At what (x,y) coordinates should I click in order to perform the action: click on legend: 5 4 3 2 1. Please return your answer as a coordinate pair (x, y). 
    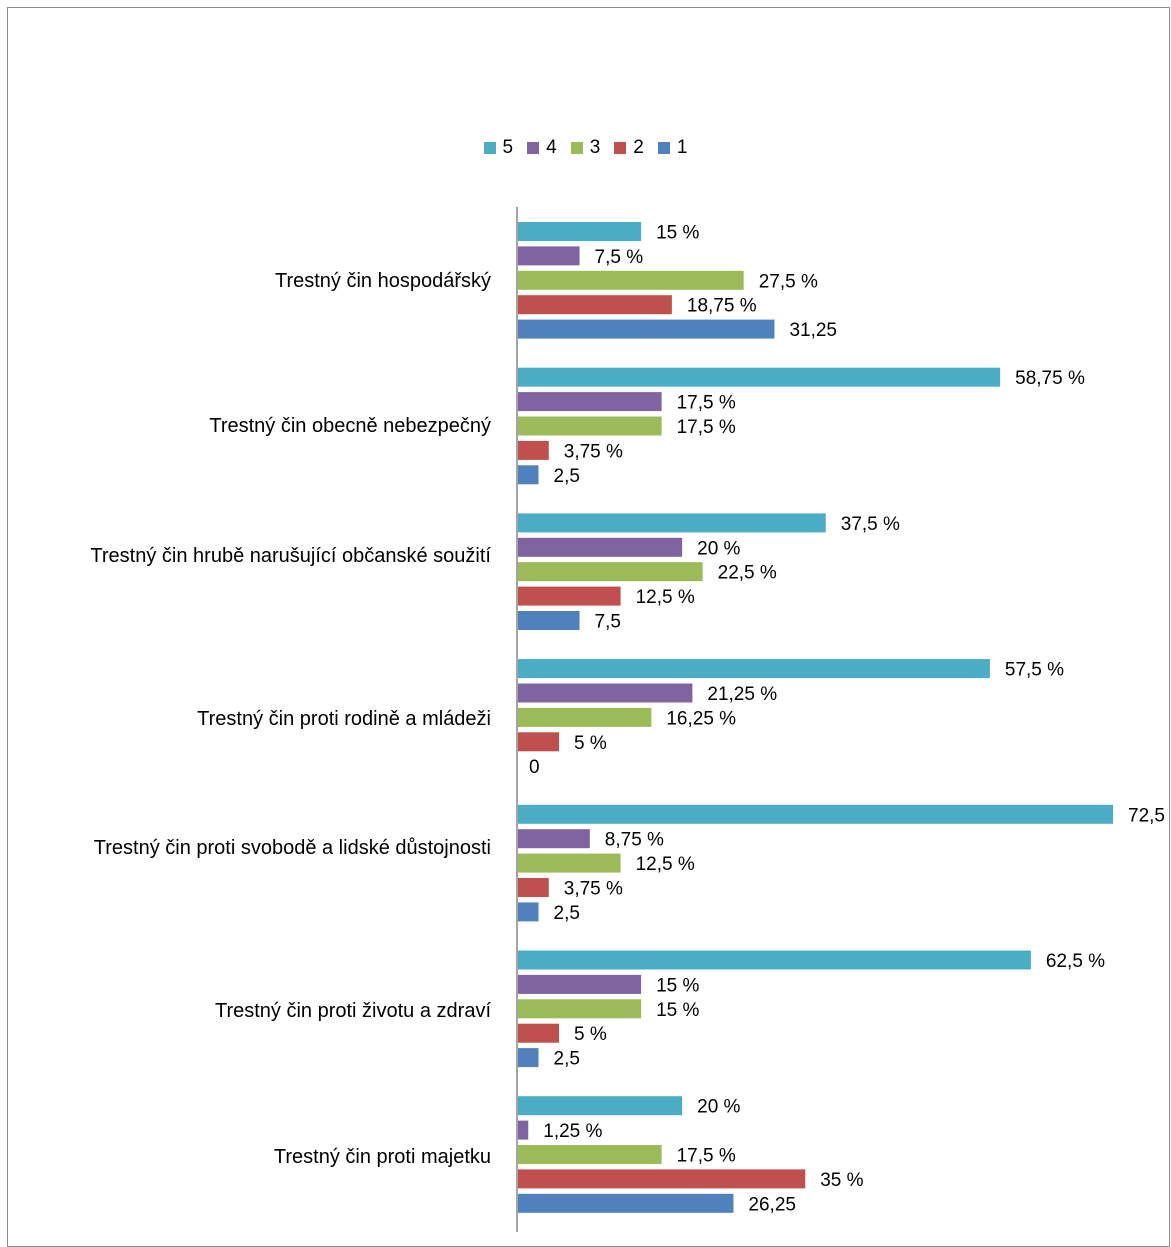
    Looking at the image, I should click on (585, 148).